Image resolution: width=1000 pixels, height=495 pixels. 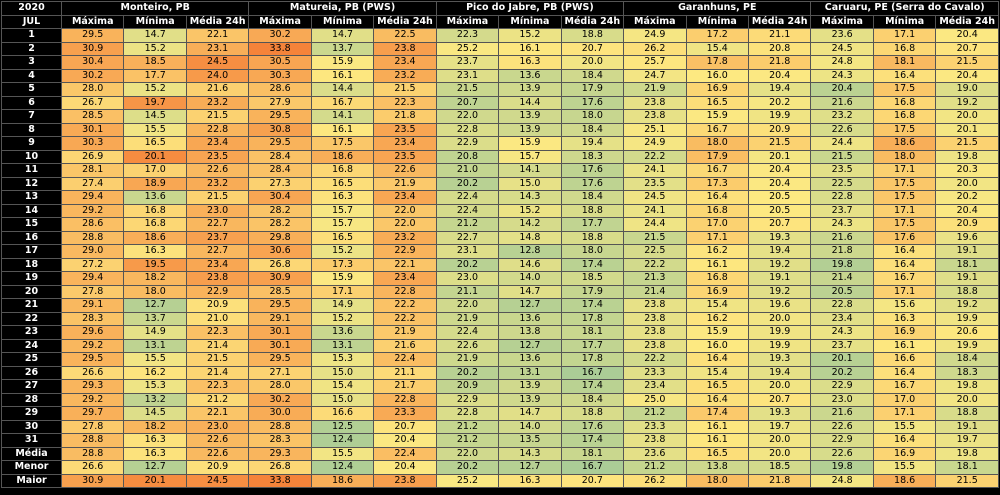 What do you see at coordinates (217, 399) in the screenshot?
I see `avg-temp-cell: 21.2` at bounding box center [217, 399].